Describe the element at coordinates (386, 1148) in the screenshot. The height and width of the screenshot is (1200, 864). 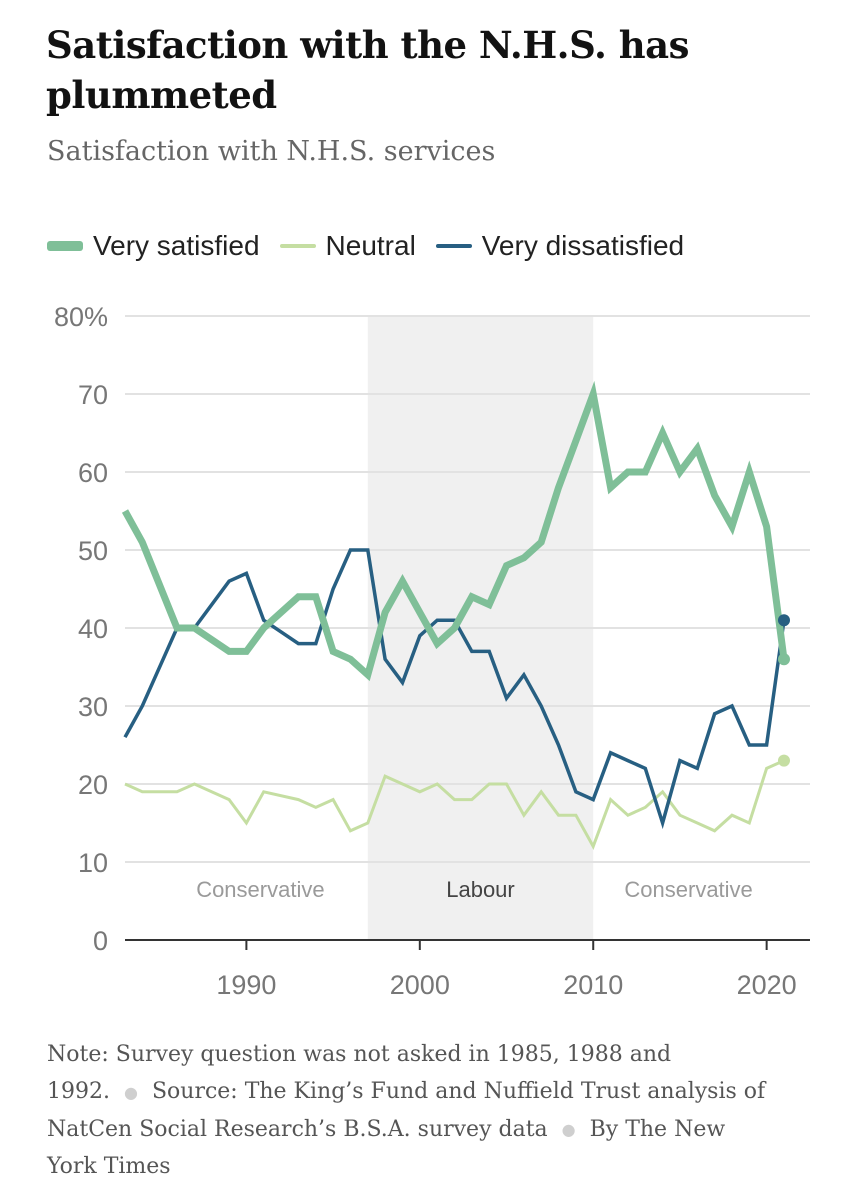
I see `footnote-credit: By The New York Times` at that location.